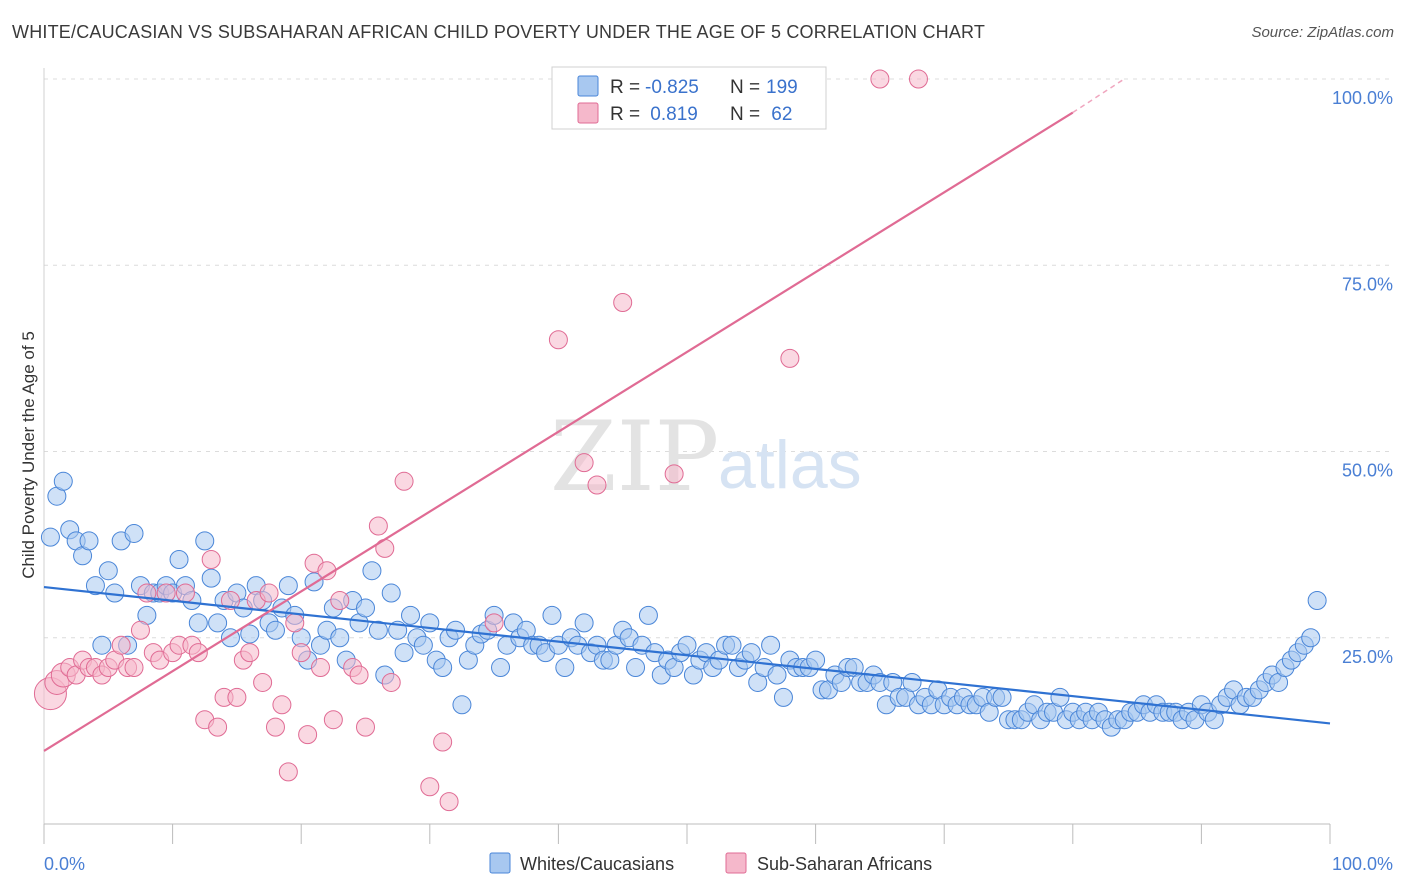 This screenshot has height=892, width=1406. I want to click on legend-n-label-1: N =, so click(745, 87).